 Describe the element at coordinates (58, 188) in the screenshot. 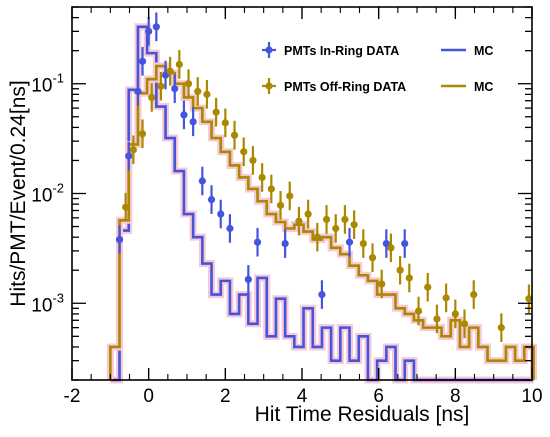

I see `y-tick-exponent: -2` at that location.